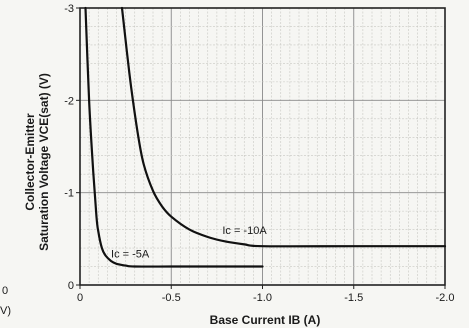 Image resolution: width=469 pixels, height=328 pixels. What do you see at coordinates (445, 298) in the screenshot?
I see `x-tick-label: -2.0` at bounding box center [445, 298].